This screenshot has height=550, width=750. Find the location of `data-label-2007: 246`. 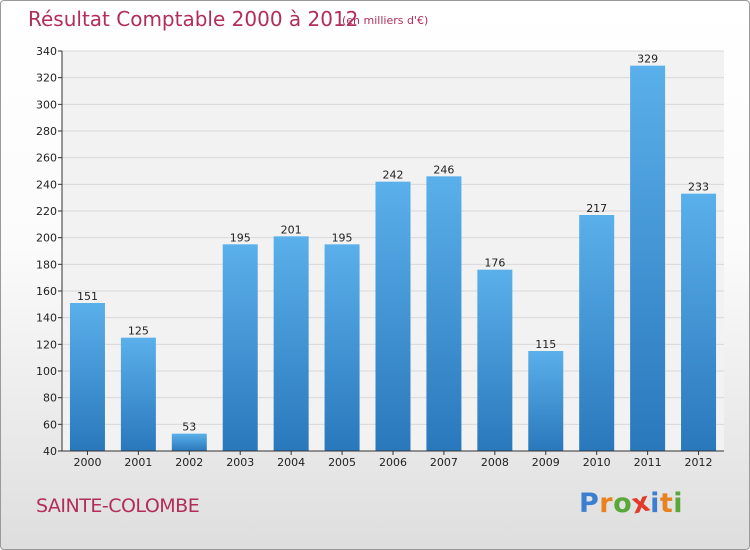

data-label-2007: 246 is located at coordinates (443, 169).